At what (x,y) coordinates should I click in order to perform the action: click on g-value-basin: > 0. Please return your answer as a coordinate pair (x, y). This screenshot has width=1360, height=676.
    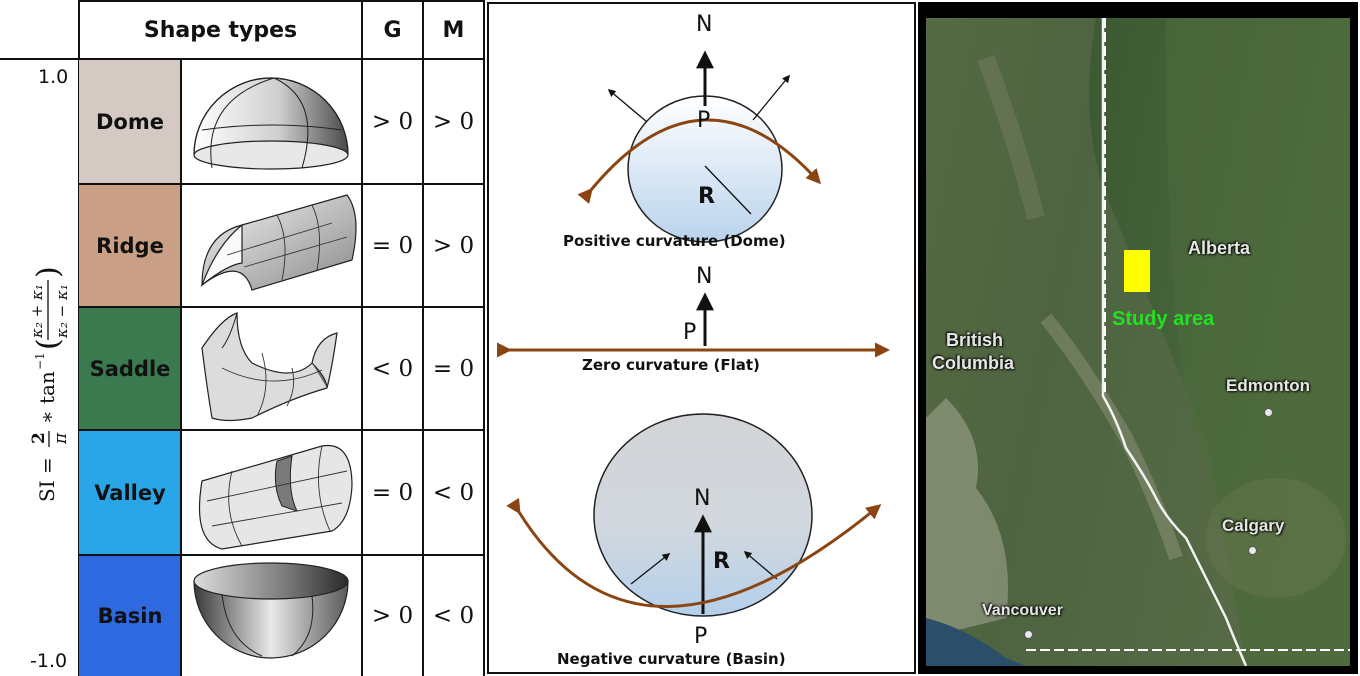
    Looking at the image, I should click on (392, 616).